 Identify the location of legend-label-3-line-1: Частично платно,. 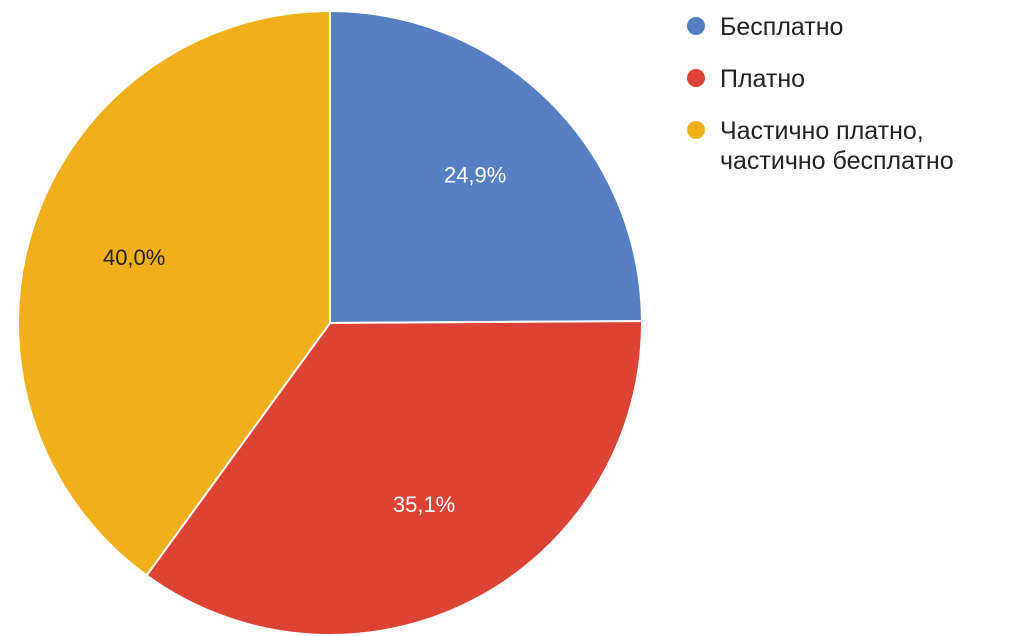
(822, 131).